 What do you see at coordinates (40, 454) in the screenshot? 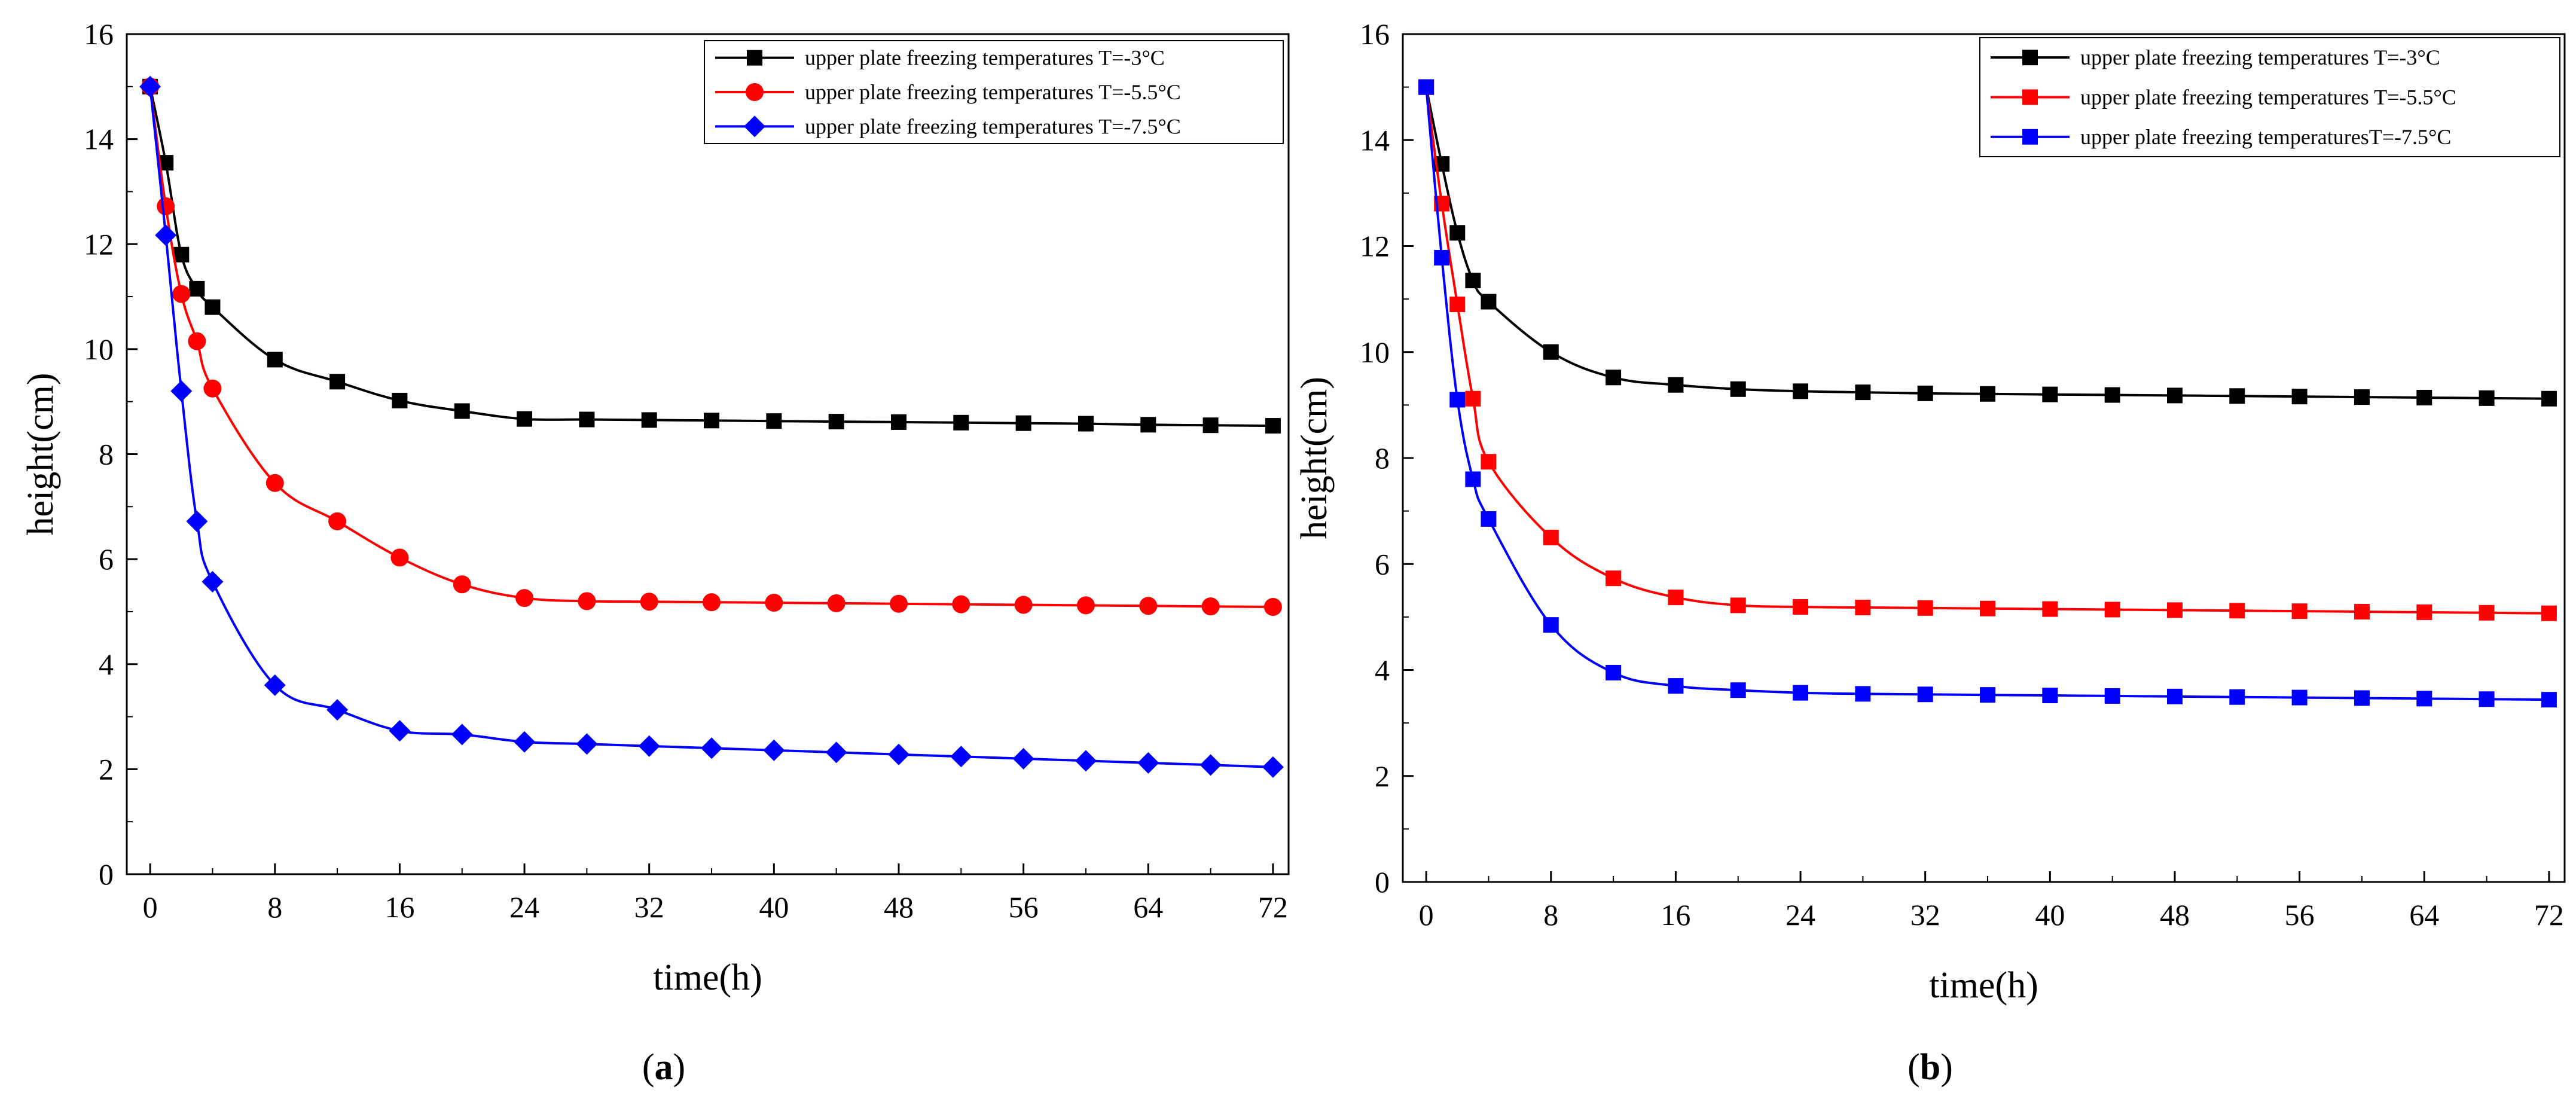
I see `panel-a-y-axis-label: height(cm)` at bounding box center [40, 454].